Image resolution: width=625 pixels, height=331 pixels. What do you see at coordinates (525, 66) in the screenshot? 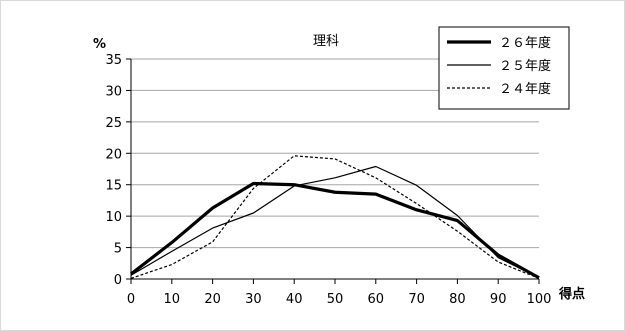
I see `legend-label: ２５年度` at bounding box center [525, 66].